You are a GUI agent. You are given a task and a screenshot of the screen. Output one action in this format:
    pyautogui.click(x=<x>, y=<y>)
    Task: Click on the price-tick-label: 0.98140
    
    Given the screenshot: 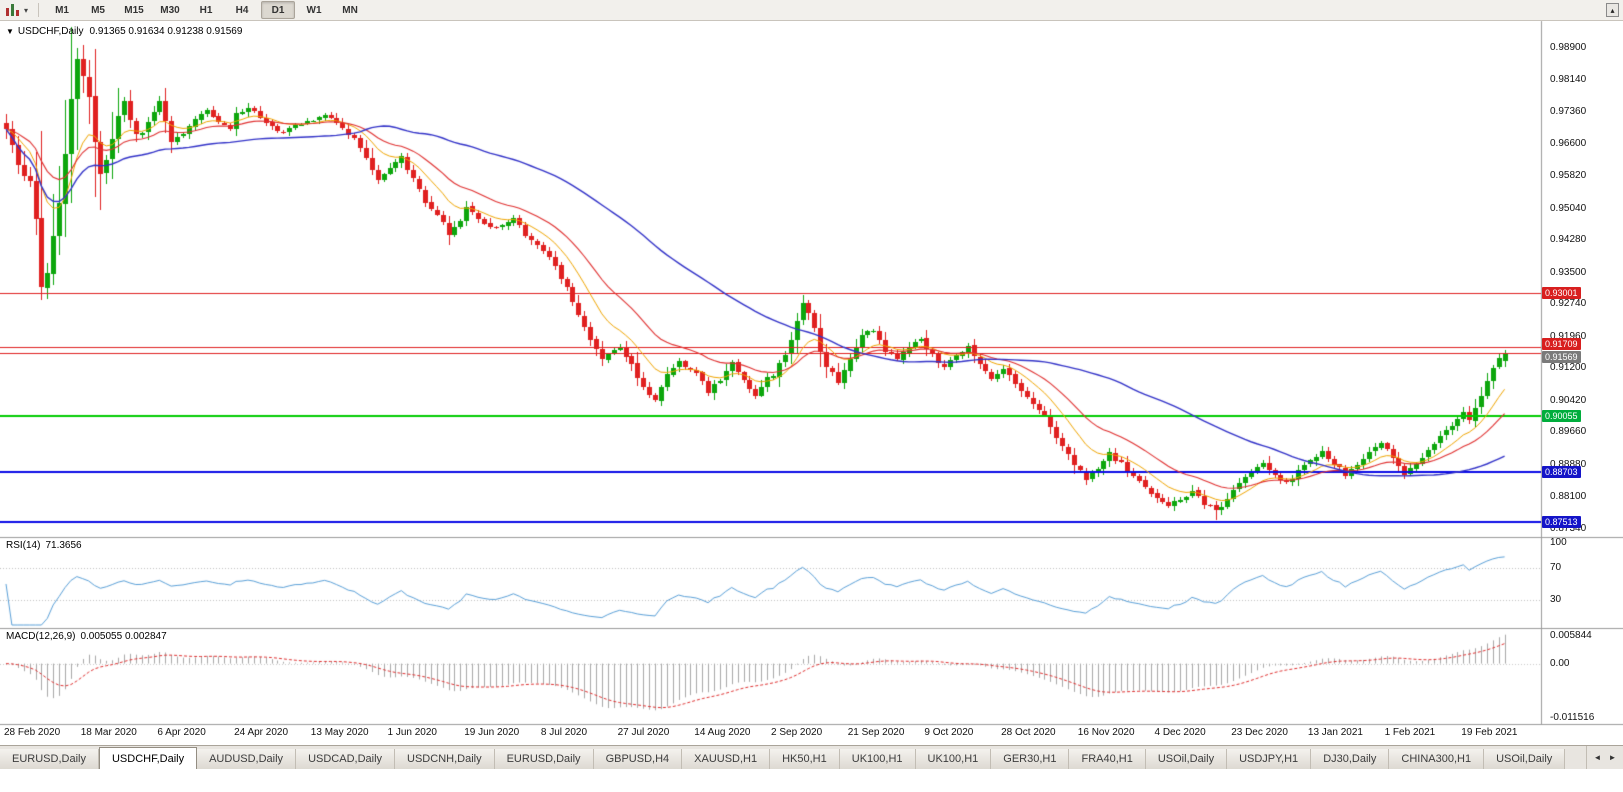 What is the action you would take?
    pyautogui.click(x=1568, y=79)
    